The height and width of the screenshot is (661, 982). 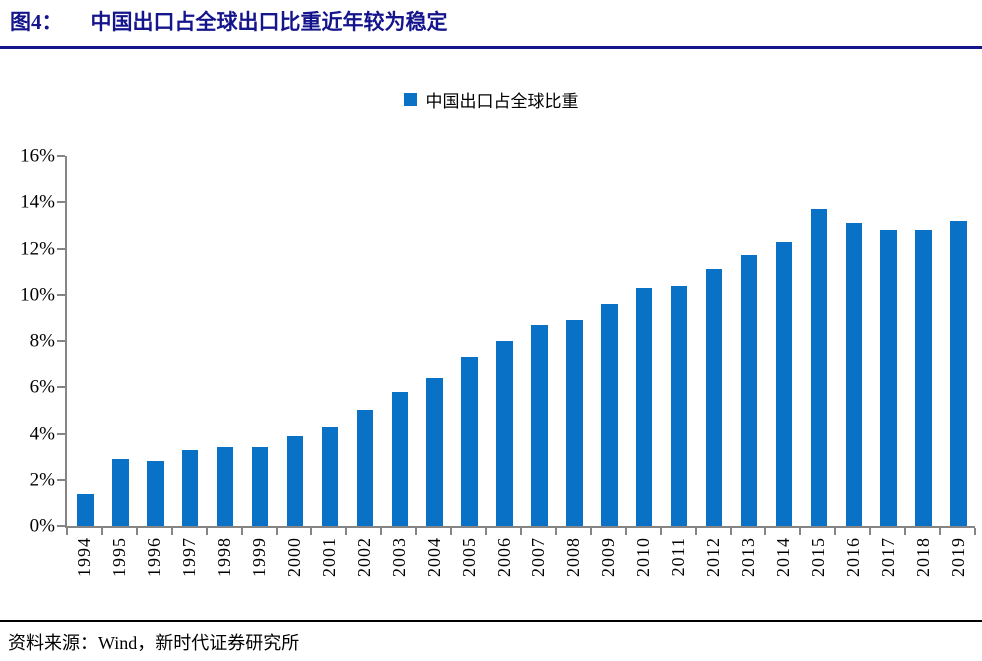 What do you see at coordinates (749, 390) in the screenshot?
I see `bar-2013` at bounding box center [749, 390].